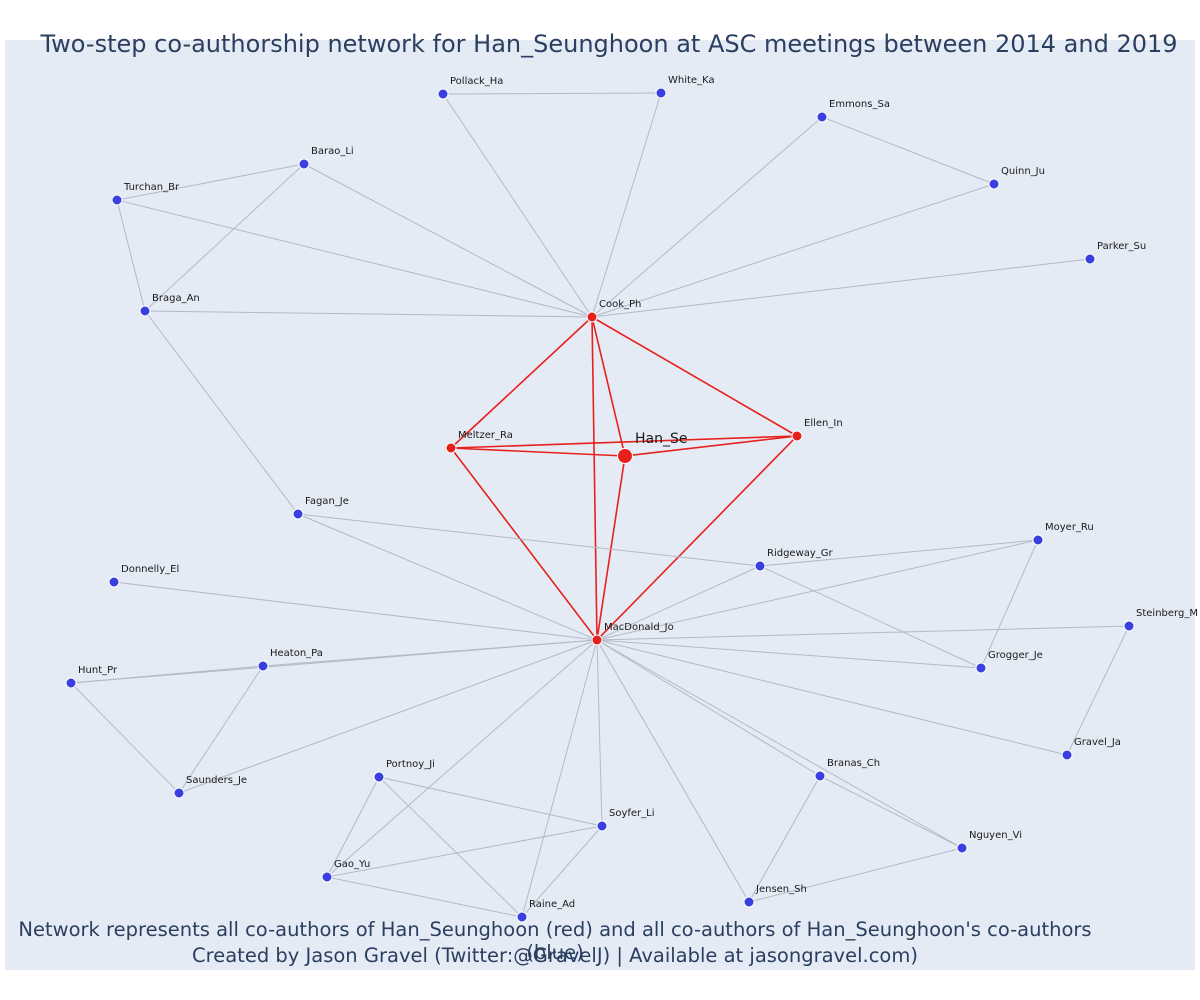  Describe the element at coordinates (521, 382) in the screenshot. I see `edge-cook-ph-meltzer-ra` at that location.